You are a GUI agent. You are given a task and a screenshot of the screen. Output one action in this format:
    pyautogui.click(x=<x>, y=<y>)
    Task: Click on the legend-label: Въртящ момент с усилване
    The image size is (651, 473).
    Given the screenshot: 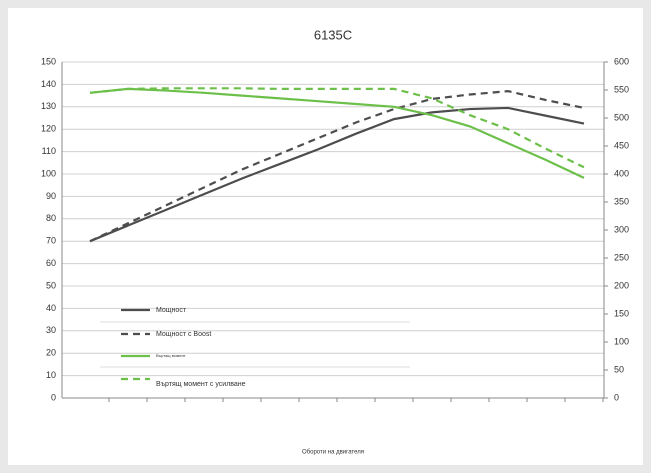 What is the action you would take?
    pyautogui.click(x=201, y=384)
    